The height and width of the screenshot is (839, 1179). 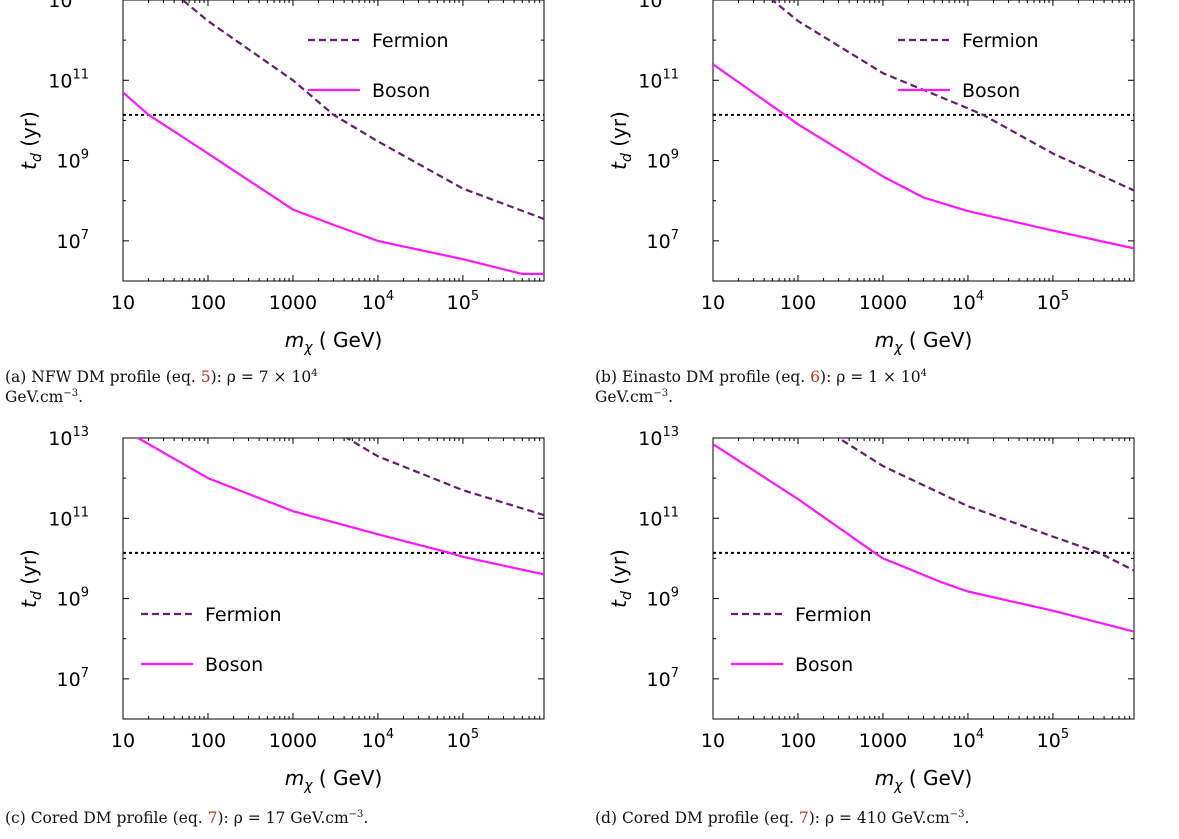 What do you see at coordinates (624, 397) in the screenshot?
I see `caption-b-line2: GeV.cm` at bounding box center [624, 397].